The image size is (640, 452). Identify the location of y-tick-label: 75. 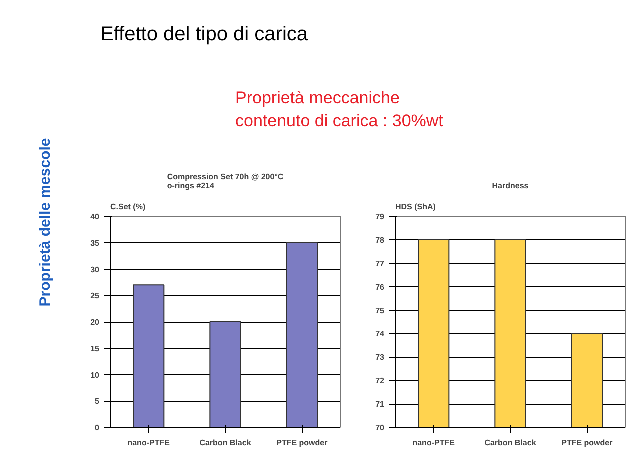
(381, 311).